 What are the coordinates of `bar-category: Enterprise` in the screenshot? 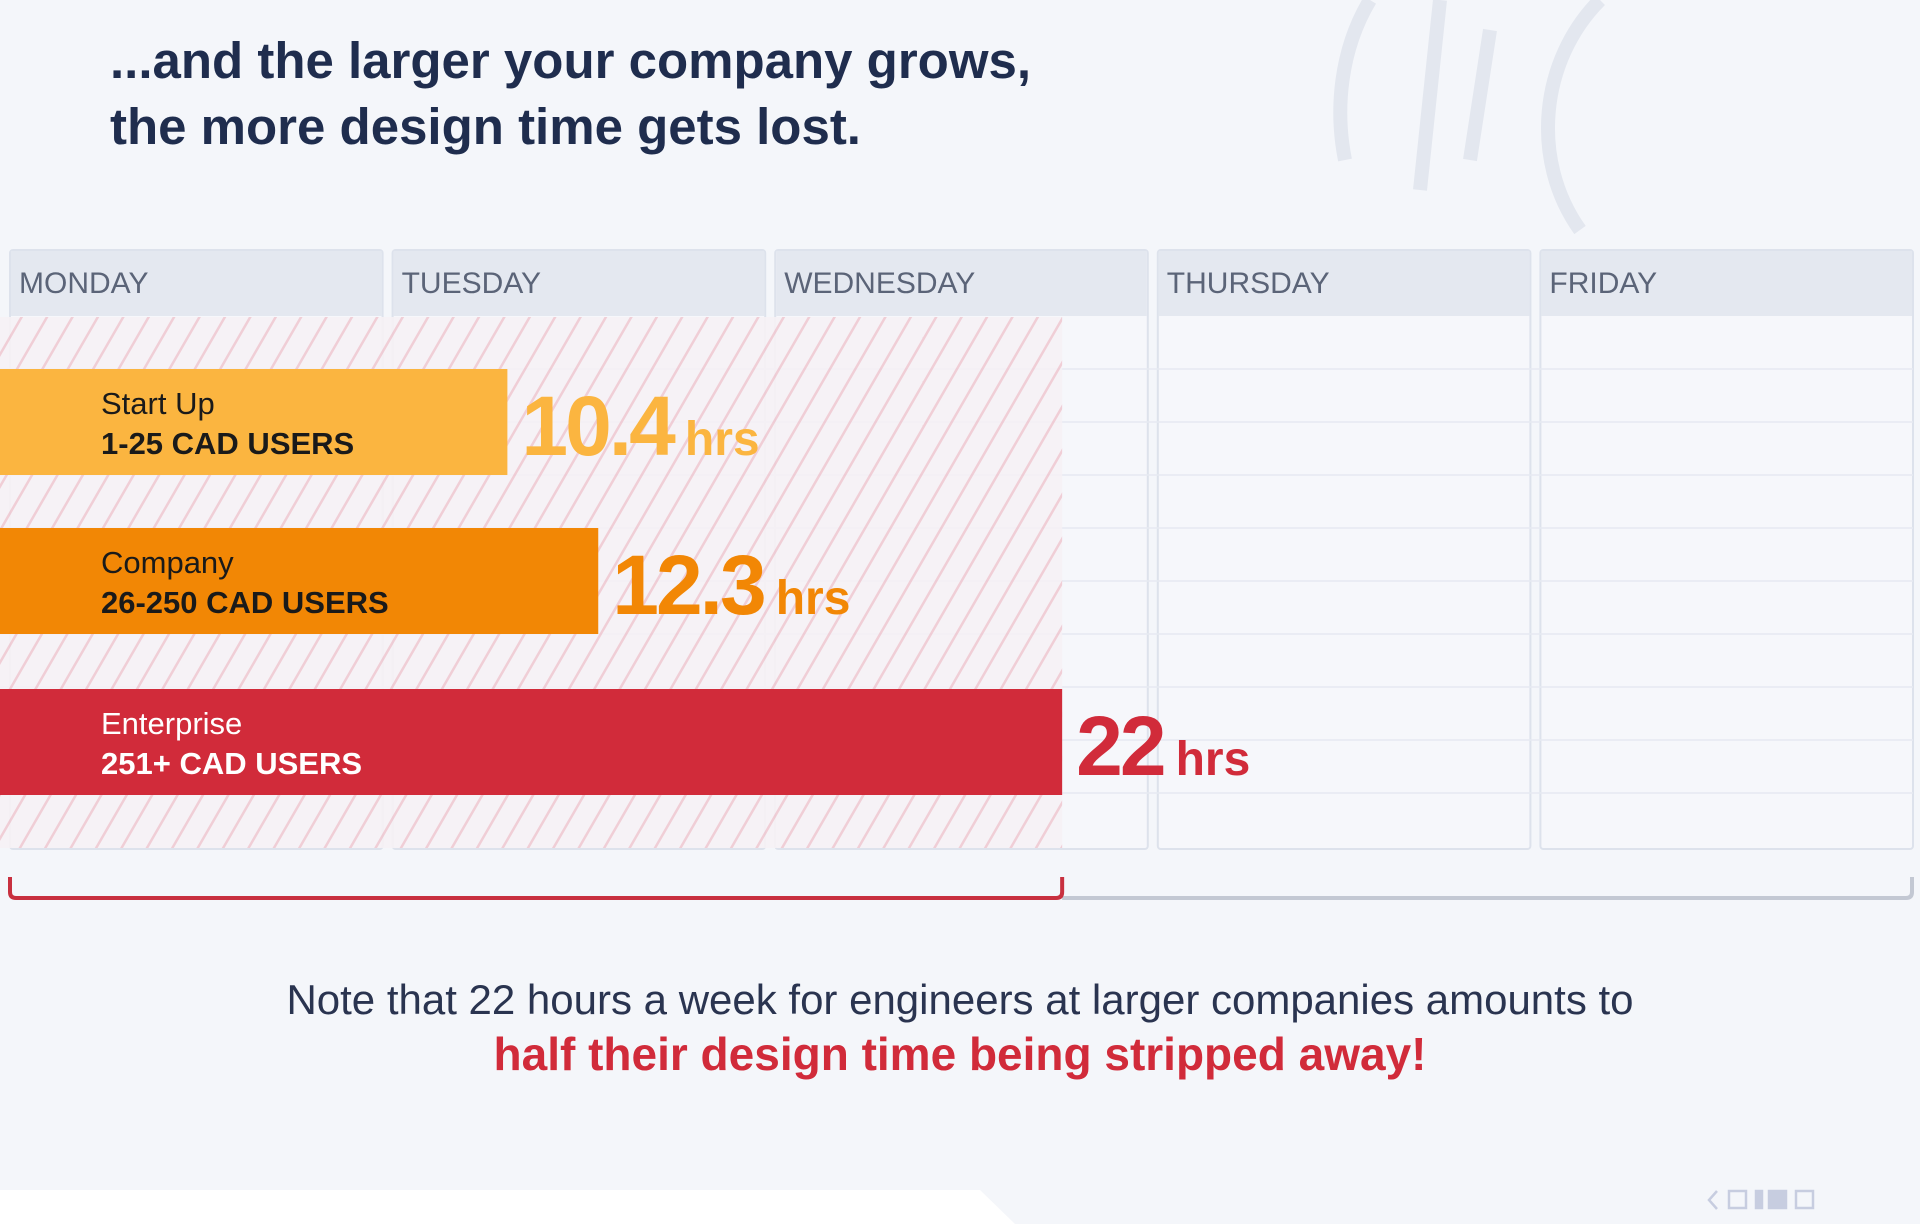 It's located at (171, 723).